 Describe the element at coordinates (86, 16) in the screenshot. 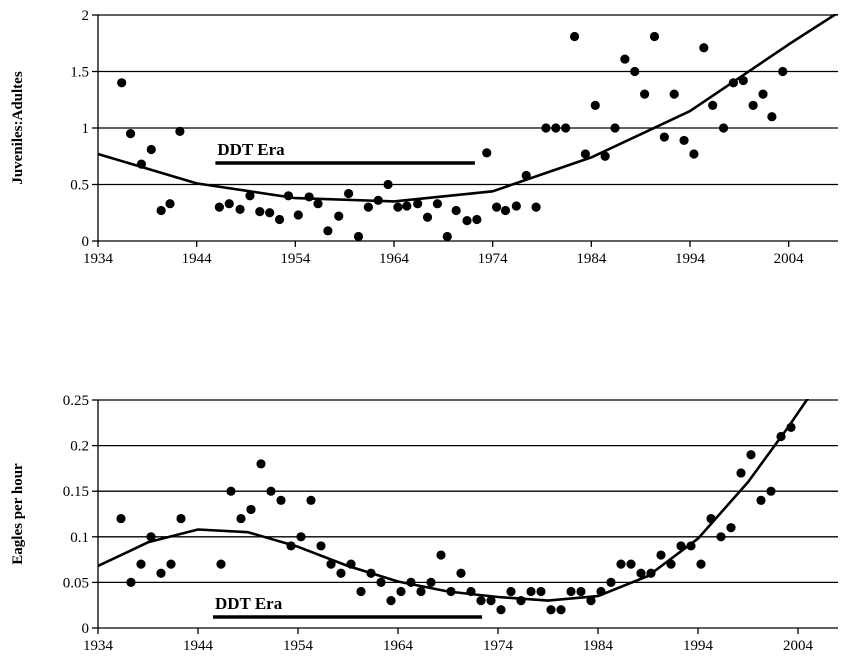

I see `y-tick-label: 2` at that location.